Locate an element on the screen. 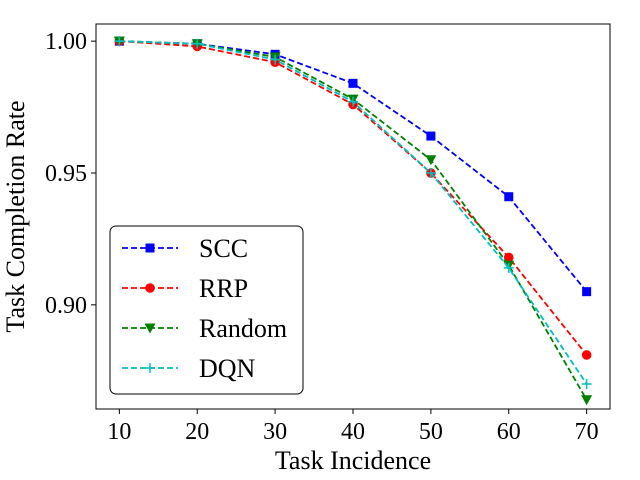  y-tick-label: 1.00 is located at coordinates (66, 42).